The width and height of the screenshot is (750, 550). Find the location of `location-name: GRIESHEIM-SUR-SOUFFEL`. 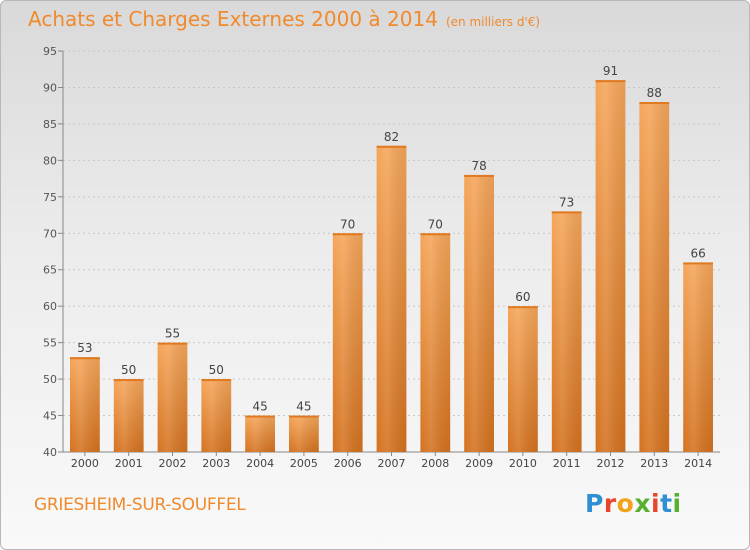

location-name: GRIESHEIM-SUR-SOUFFEL is located at coordinates (140, 505).